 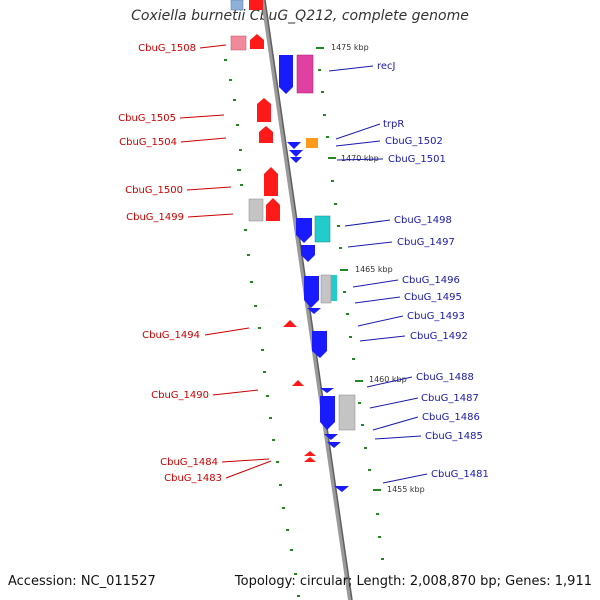 What do you see at coordinates (312, 143) in the screenshot?
I see `gene-feature-orange` at bounding box center [312, 143].